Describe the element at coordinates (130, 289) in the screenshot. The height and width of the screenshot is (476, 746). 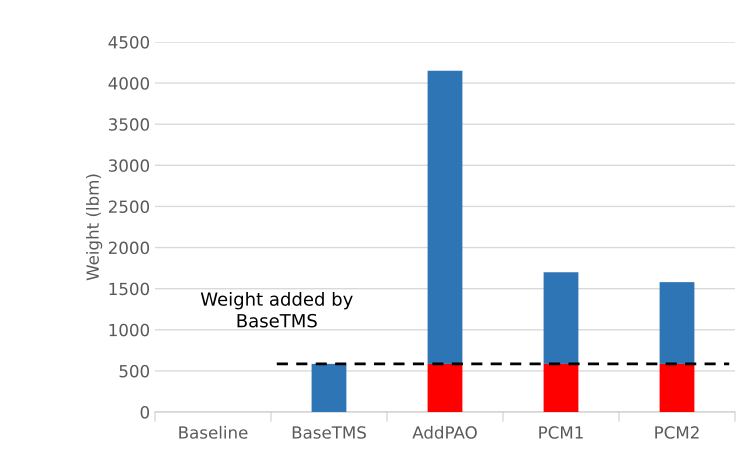
I see `y-tick-label: 1500` at that location.